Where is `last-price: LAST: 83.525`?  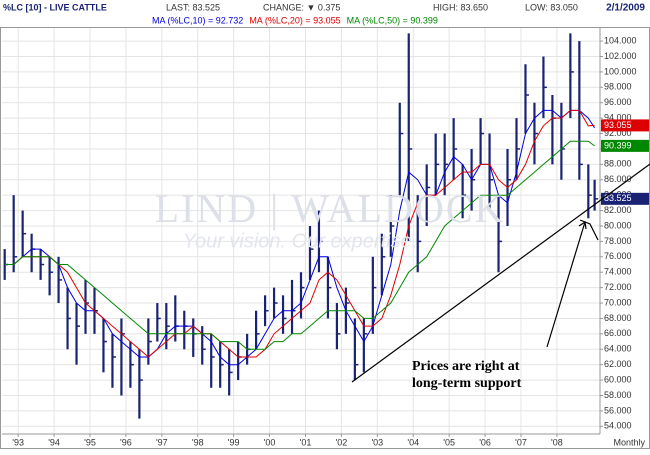 last-price: LAST: 83.525 is located at coordinates (193, 7).